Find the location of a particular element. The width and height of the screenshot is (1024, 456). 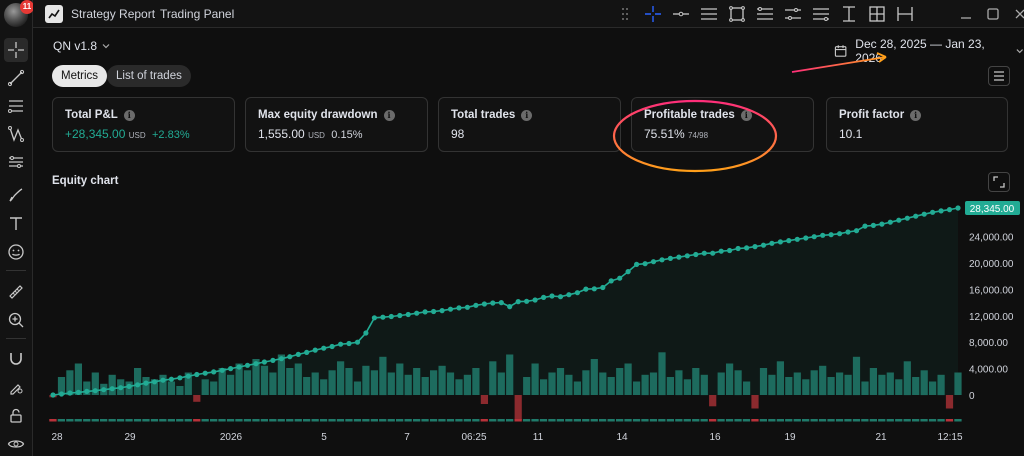

parallel-lines-icon is located at coordinates (709, 14).